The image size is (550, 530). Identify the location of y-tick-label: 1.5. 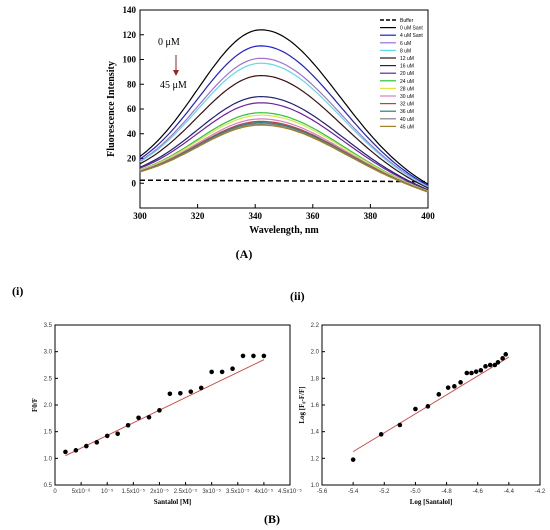
(48, 433).